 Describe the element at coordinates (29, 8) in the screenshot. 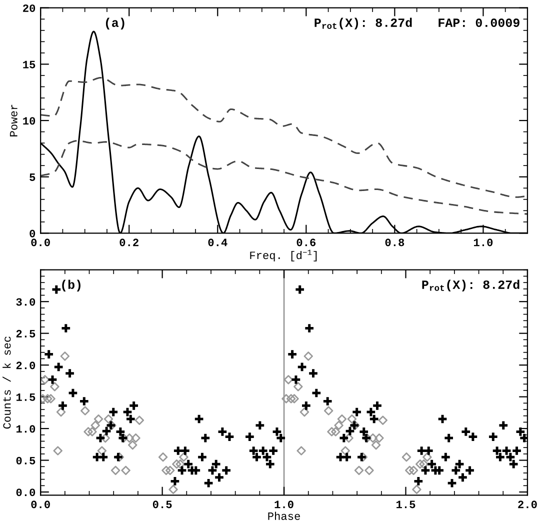

I see `y-tick-label: 20` at that location.